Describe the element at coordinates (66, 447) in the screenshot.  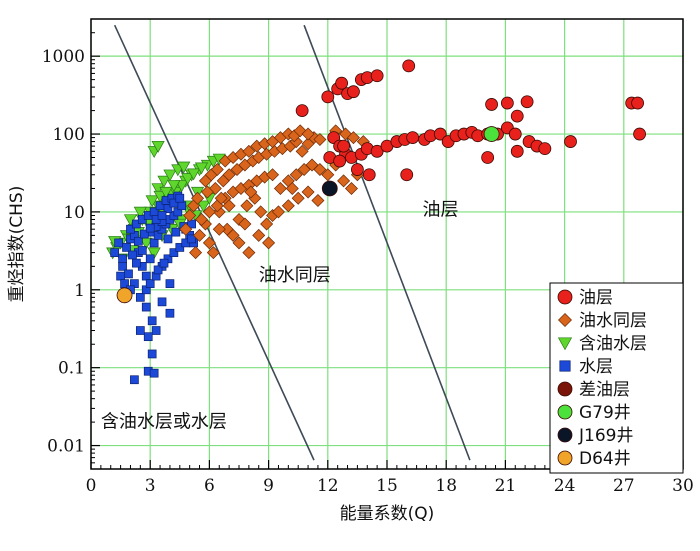
I see `y-tick-label: 0.01` at that location.